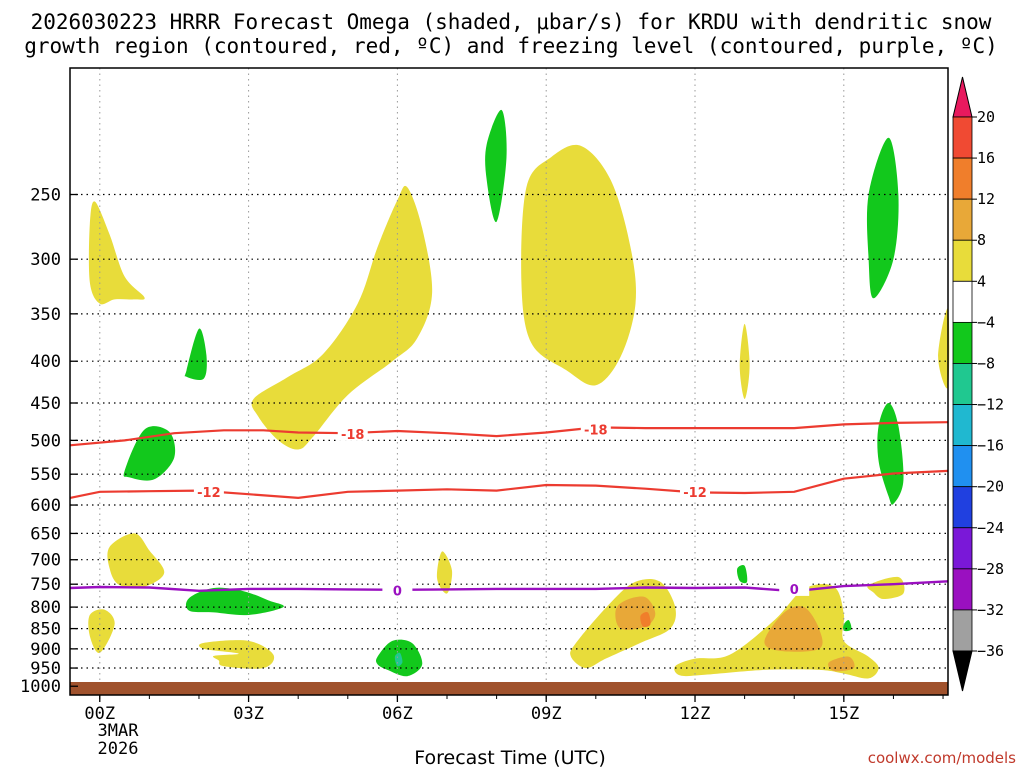  Describe the element at coordinates (45, 475) in the screenshot. I see `y-tick-label-550: 550` at that location.